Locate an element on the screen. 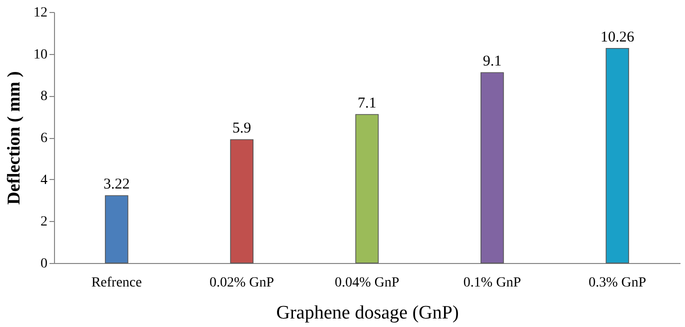 The width and height of the screenshot is (685, 327). y-axis-title: Deflection ( mm ) is located at coordinates (14, 138).